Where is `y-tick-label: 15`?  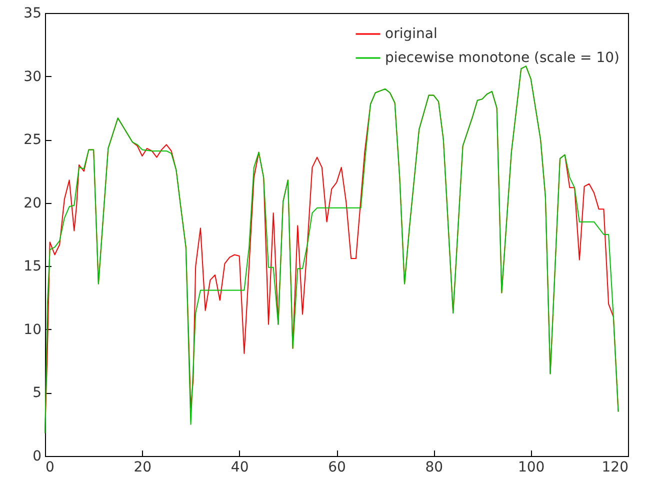 y-tick-label: 15 is located at coordinates (33, 266).